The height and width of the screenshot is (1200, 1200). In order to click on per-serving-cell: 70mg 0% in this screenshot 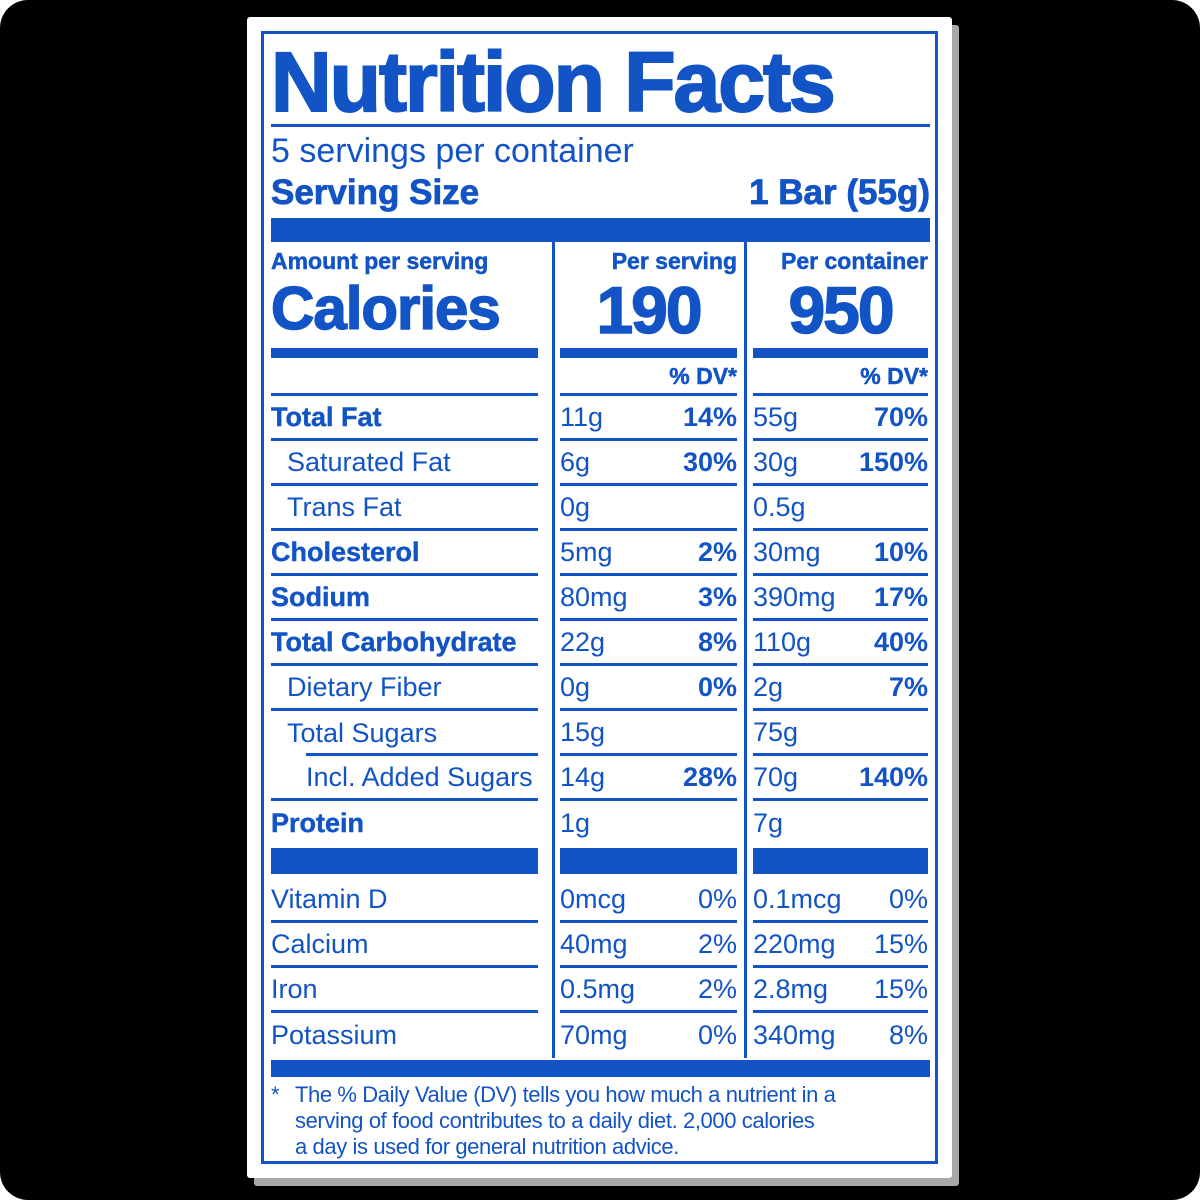, I will do `click(648, 1035)`.